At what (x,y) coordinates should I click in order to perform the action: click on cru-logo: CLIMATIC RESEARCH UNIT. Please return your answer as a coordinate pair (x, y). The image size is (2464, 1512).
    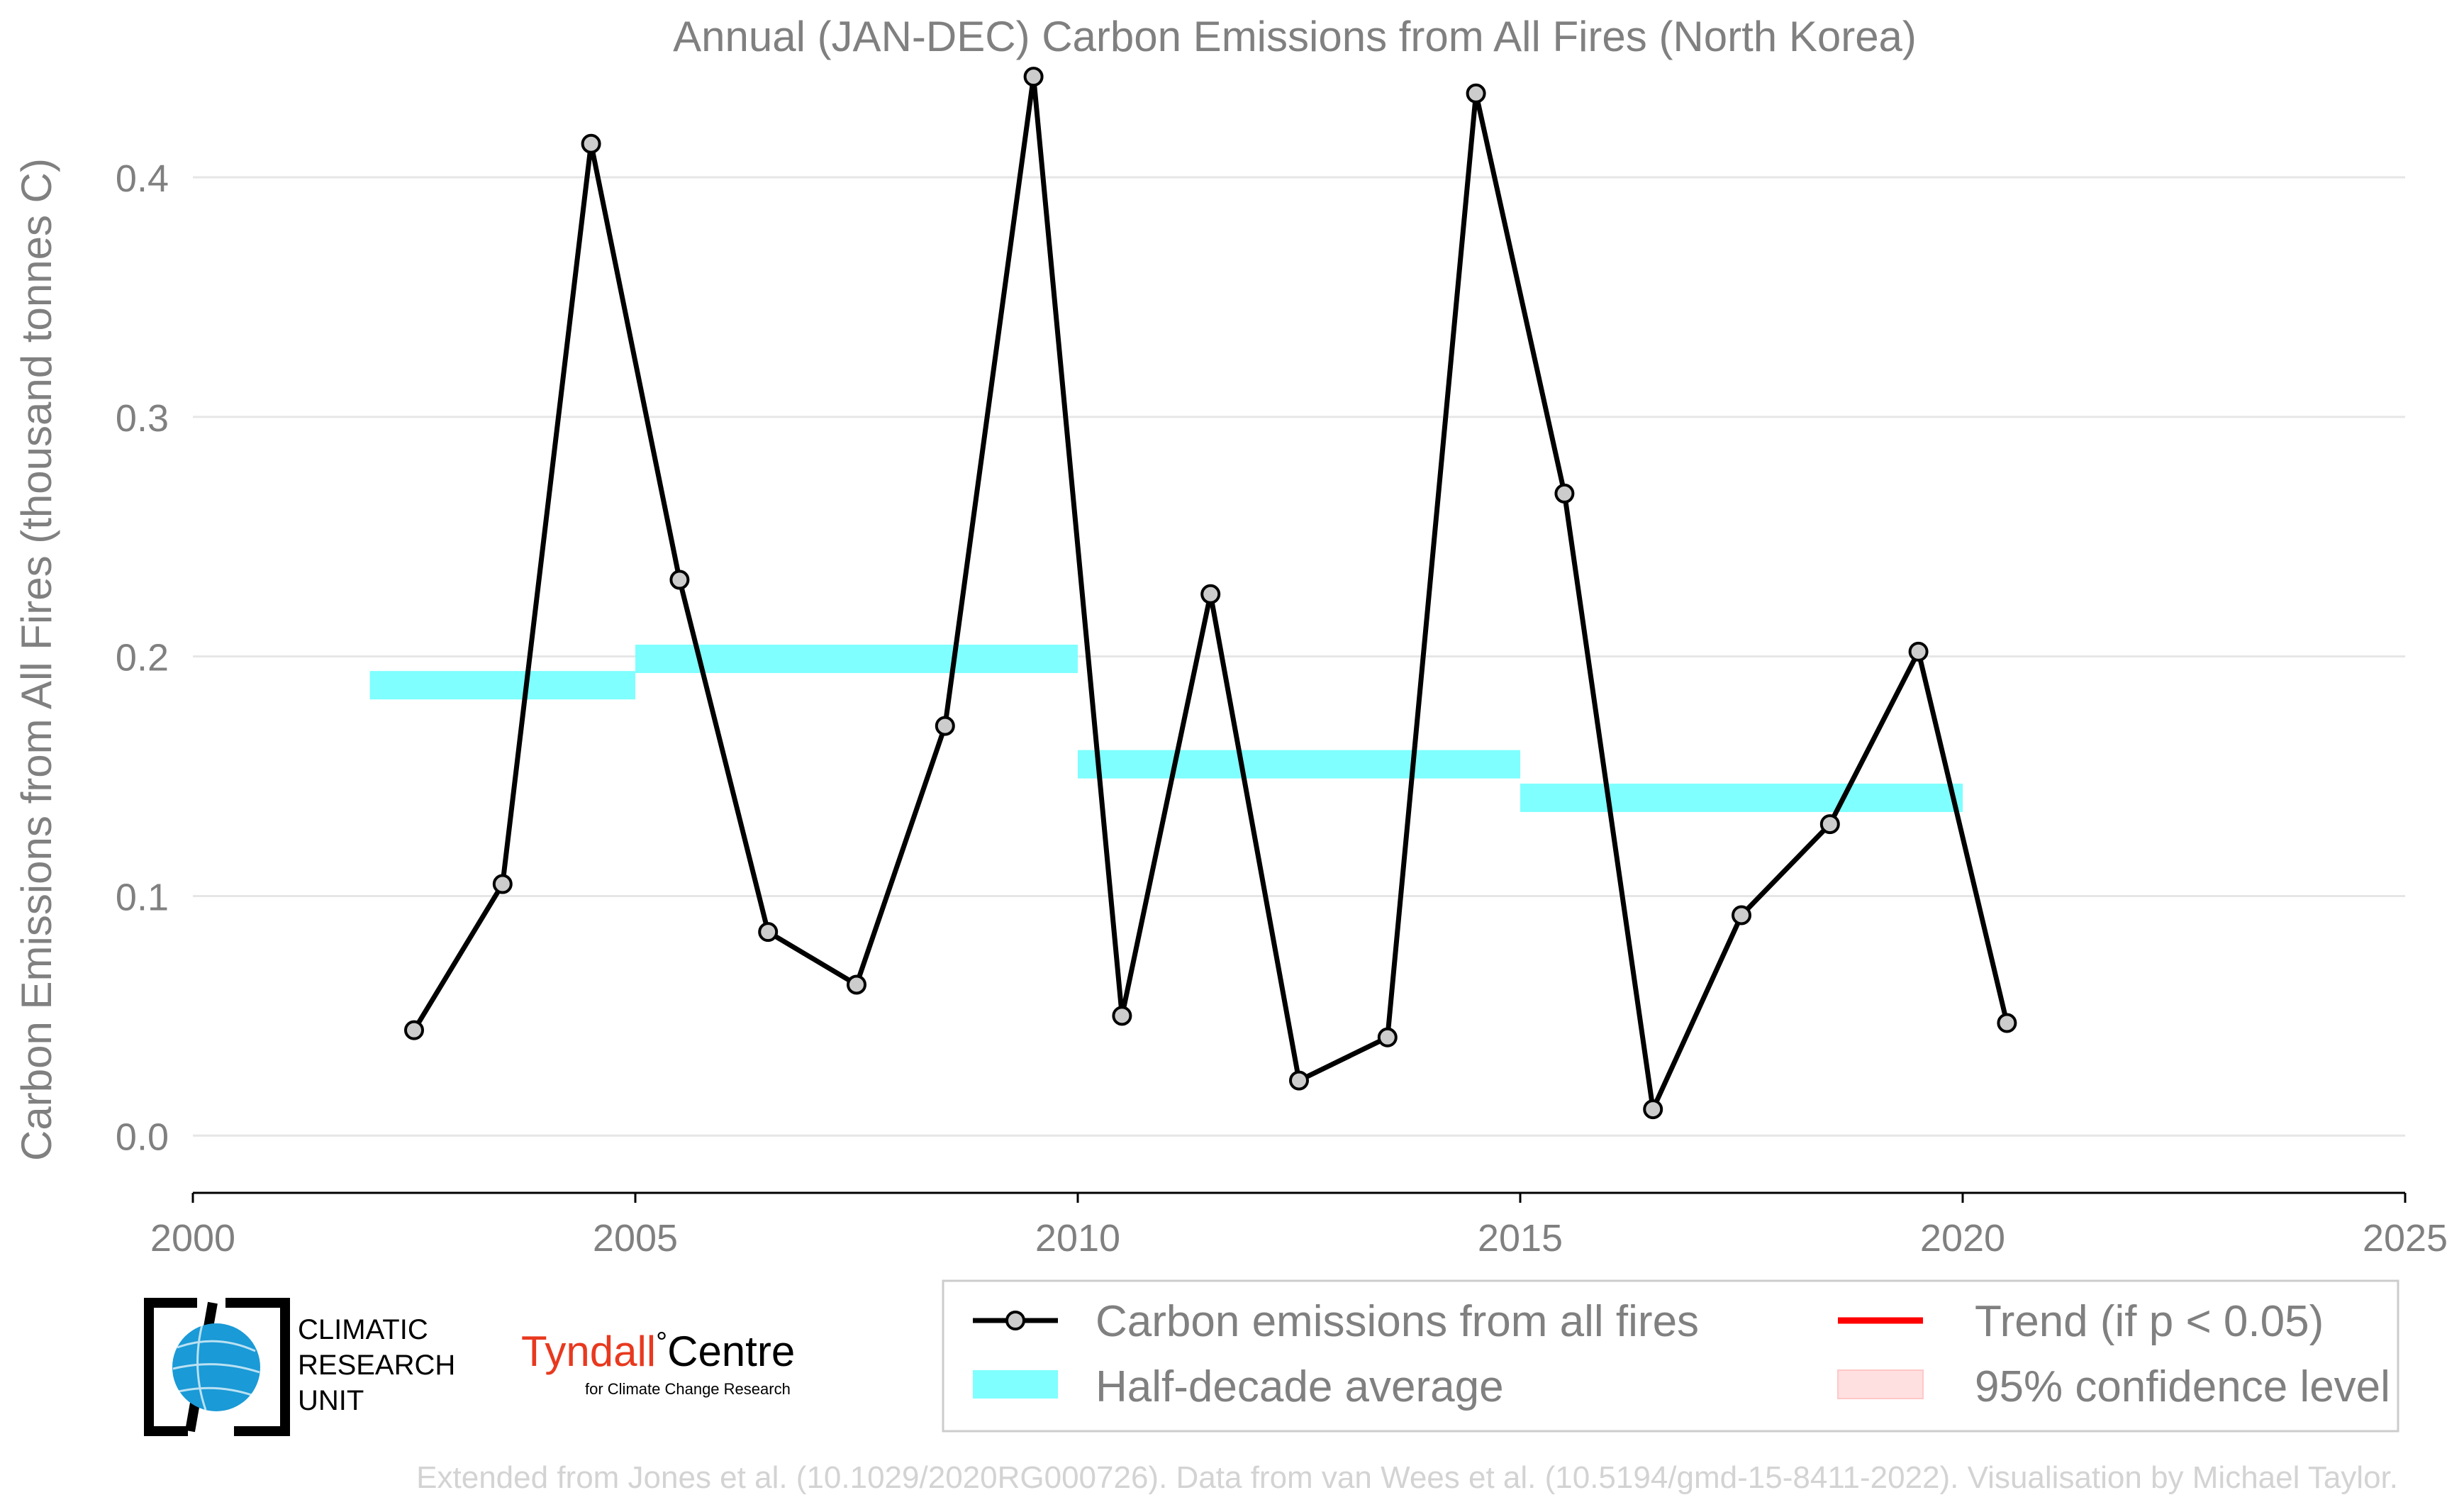
    Looking at the image, I should click on (299, 1367).